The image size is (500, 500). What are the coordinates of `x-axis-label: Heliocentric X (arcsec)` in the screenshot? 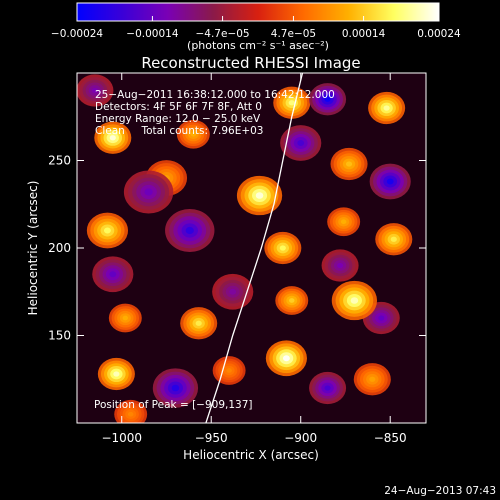 It's located at (251, 455).